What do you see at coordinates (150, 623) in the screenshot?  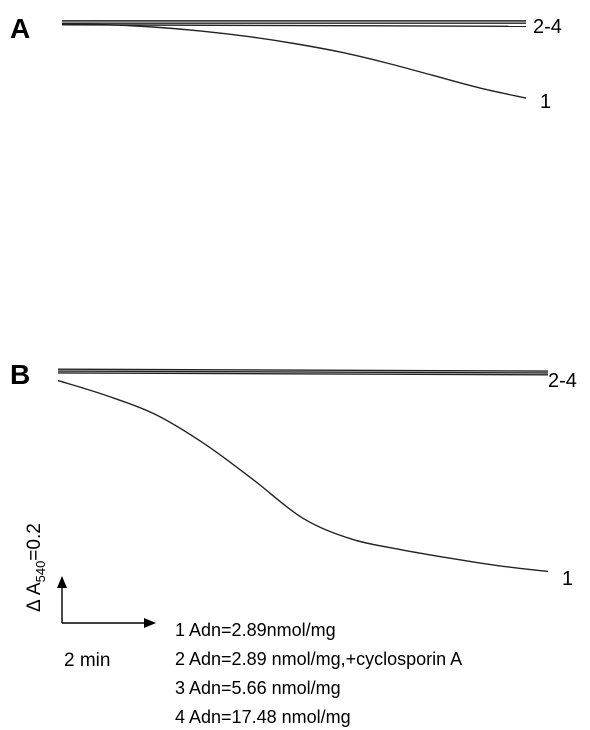 I see `scale-bar-right-arrowhead` at bounding box center [150, 623].